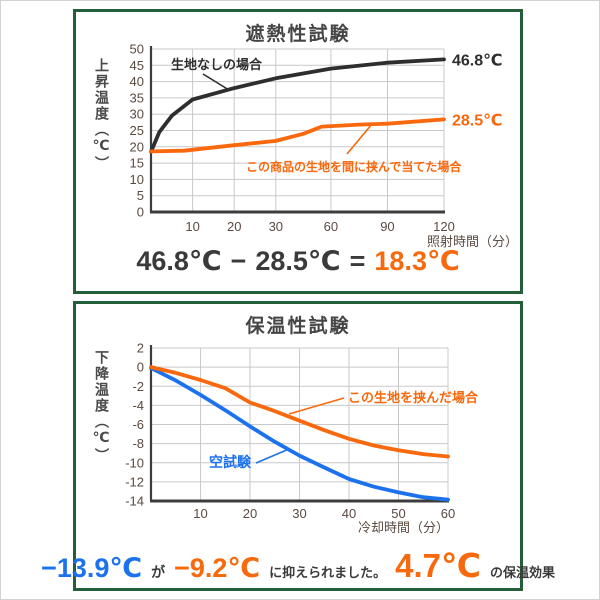  Describe the element at coordinates (102, 407) in the screenshot. I see `heat-retention-y-axis-label: 下降温度（℃）` at that location.